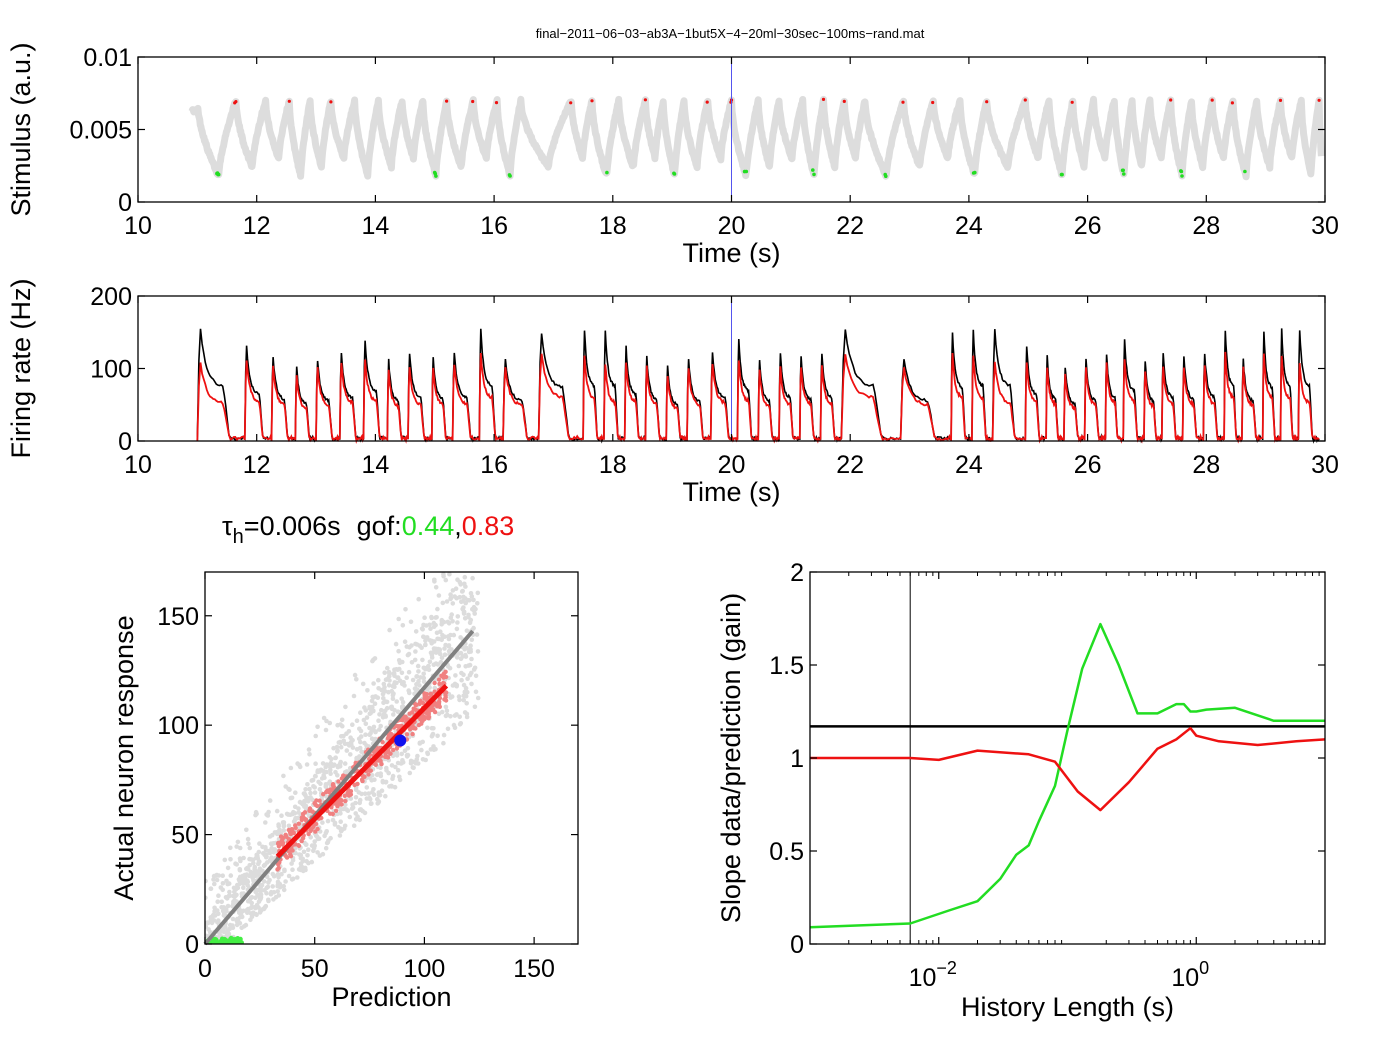 This screenshot has height=1050, width=1396. I want to click on scatter-low-point, so click(230, 942).